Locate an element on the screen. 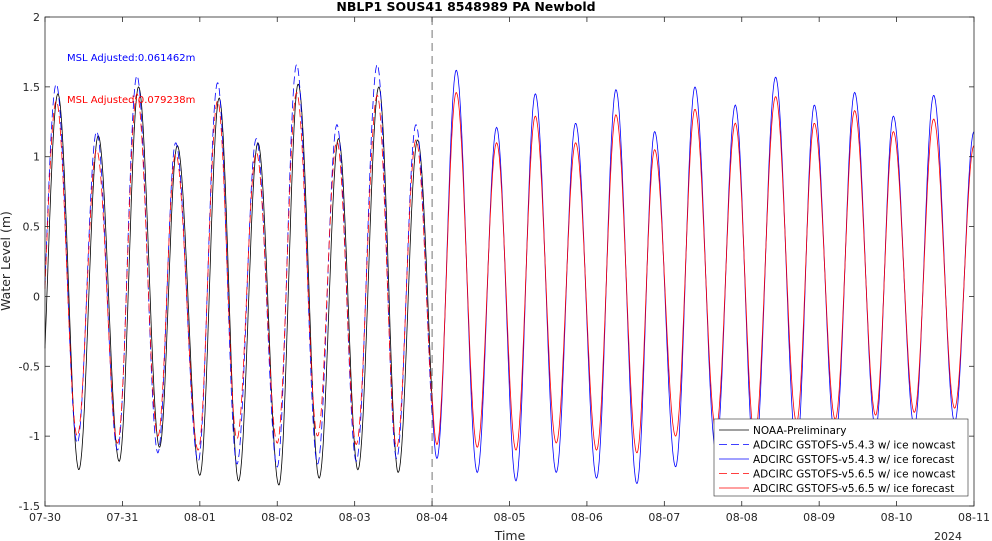  x-axis-label: Time is located at coordinates (510, 534).